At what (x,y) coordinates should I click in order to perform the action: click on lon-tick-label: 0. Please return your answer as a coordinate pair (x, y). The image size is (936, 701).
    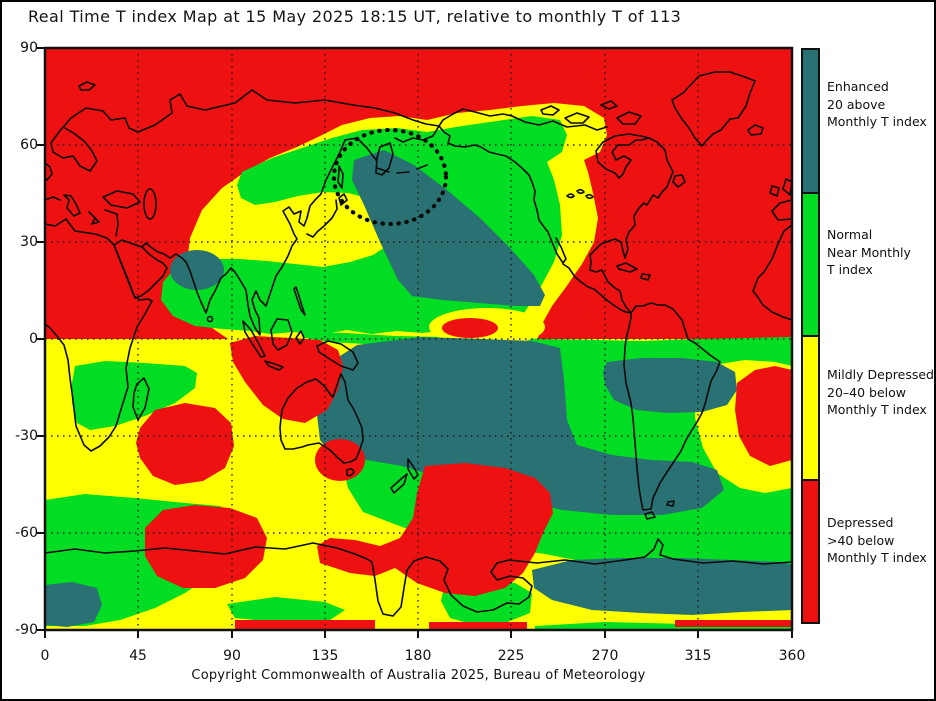
    Looking at the image, I should click on (45, 656).